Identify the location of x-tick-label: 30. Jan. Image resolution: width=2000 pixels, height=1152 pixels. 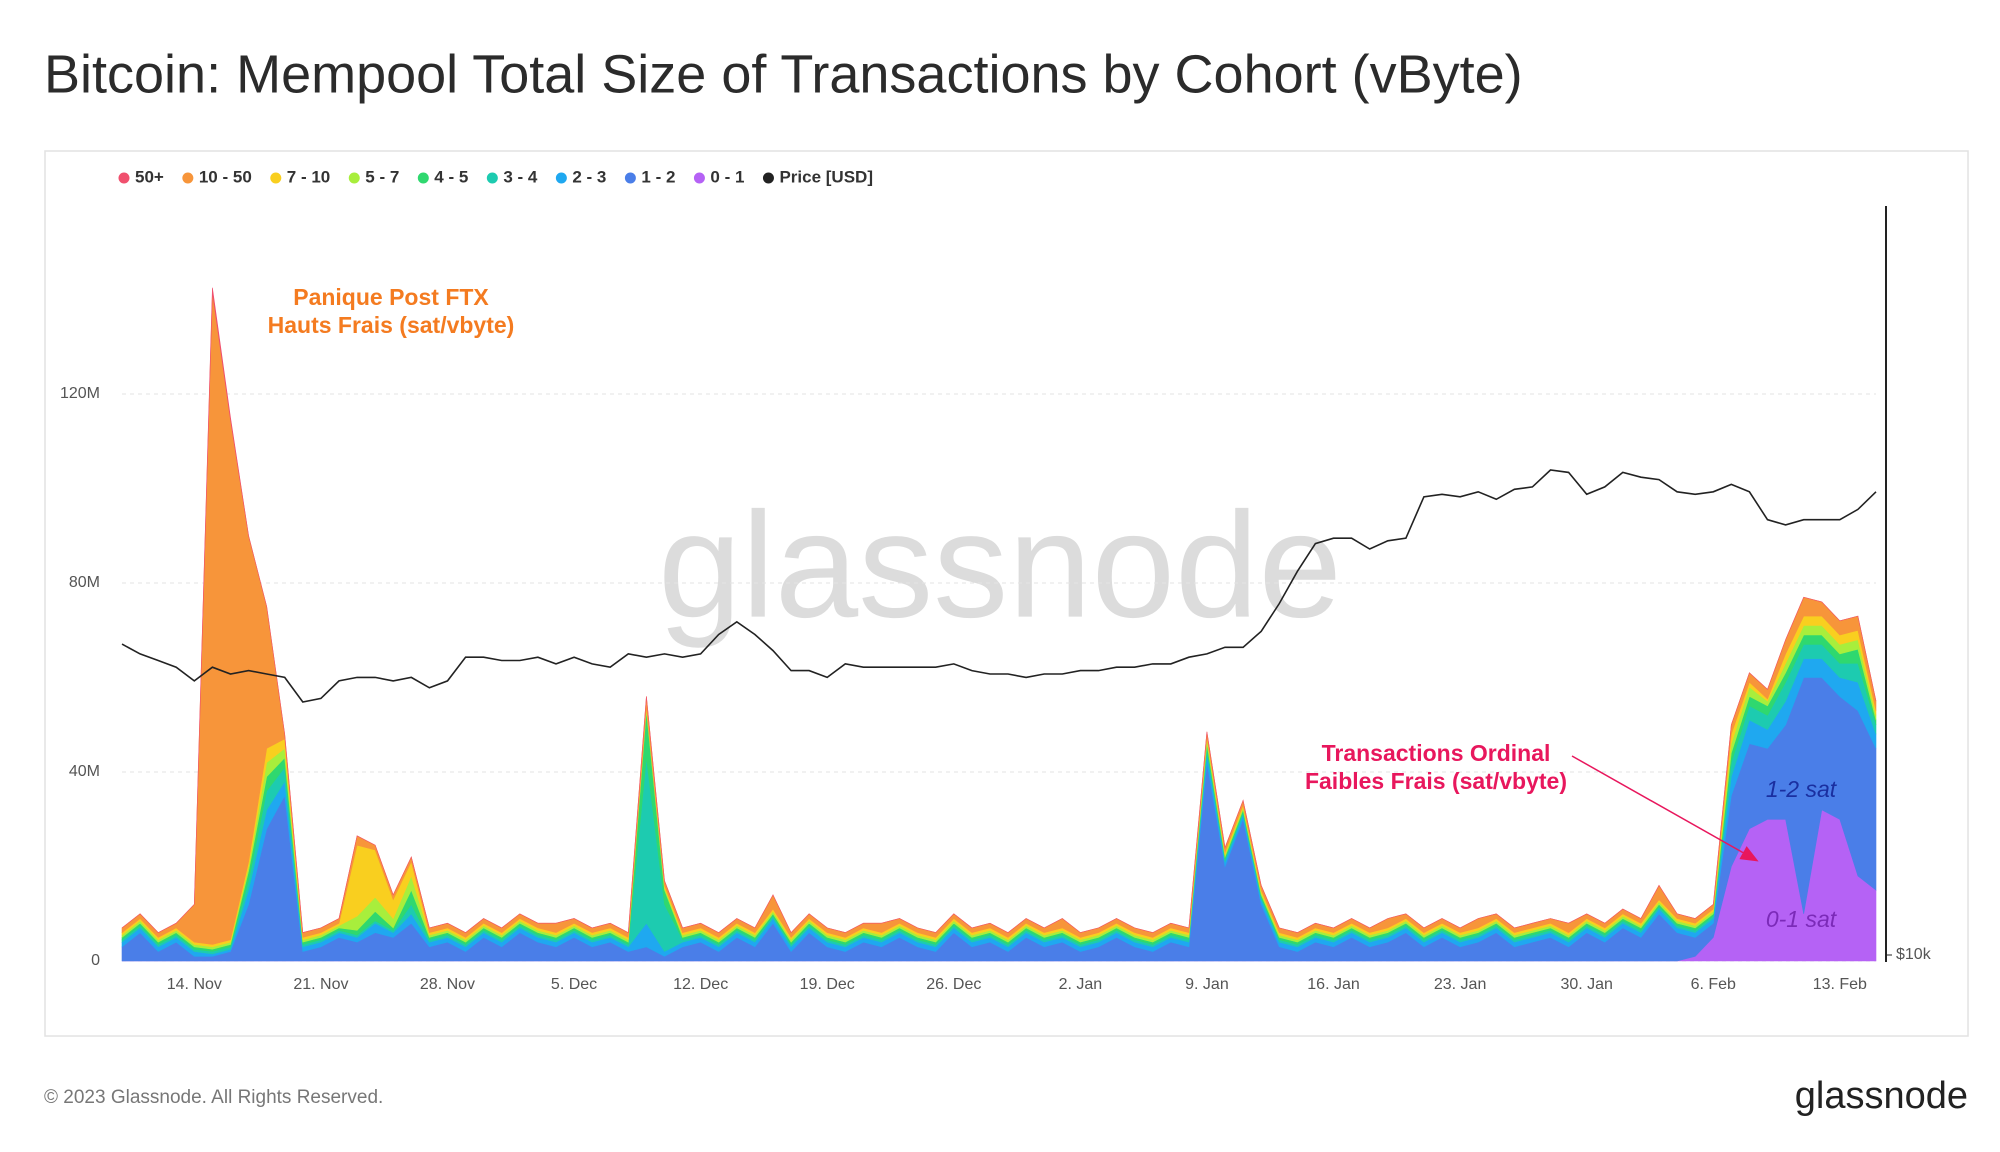
(1586, 984).